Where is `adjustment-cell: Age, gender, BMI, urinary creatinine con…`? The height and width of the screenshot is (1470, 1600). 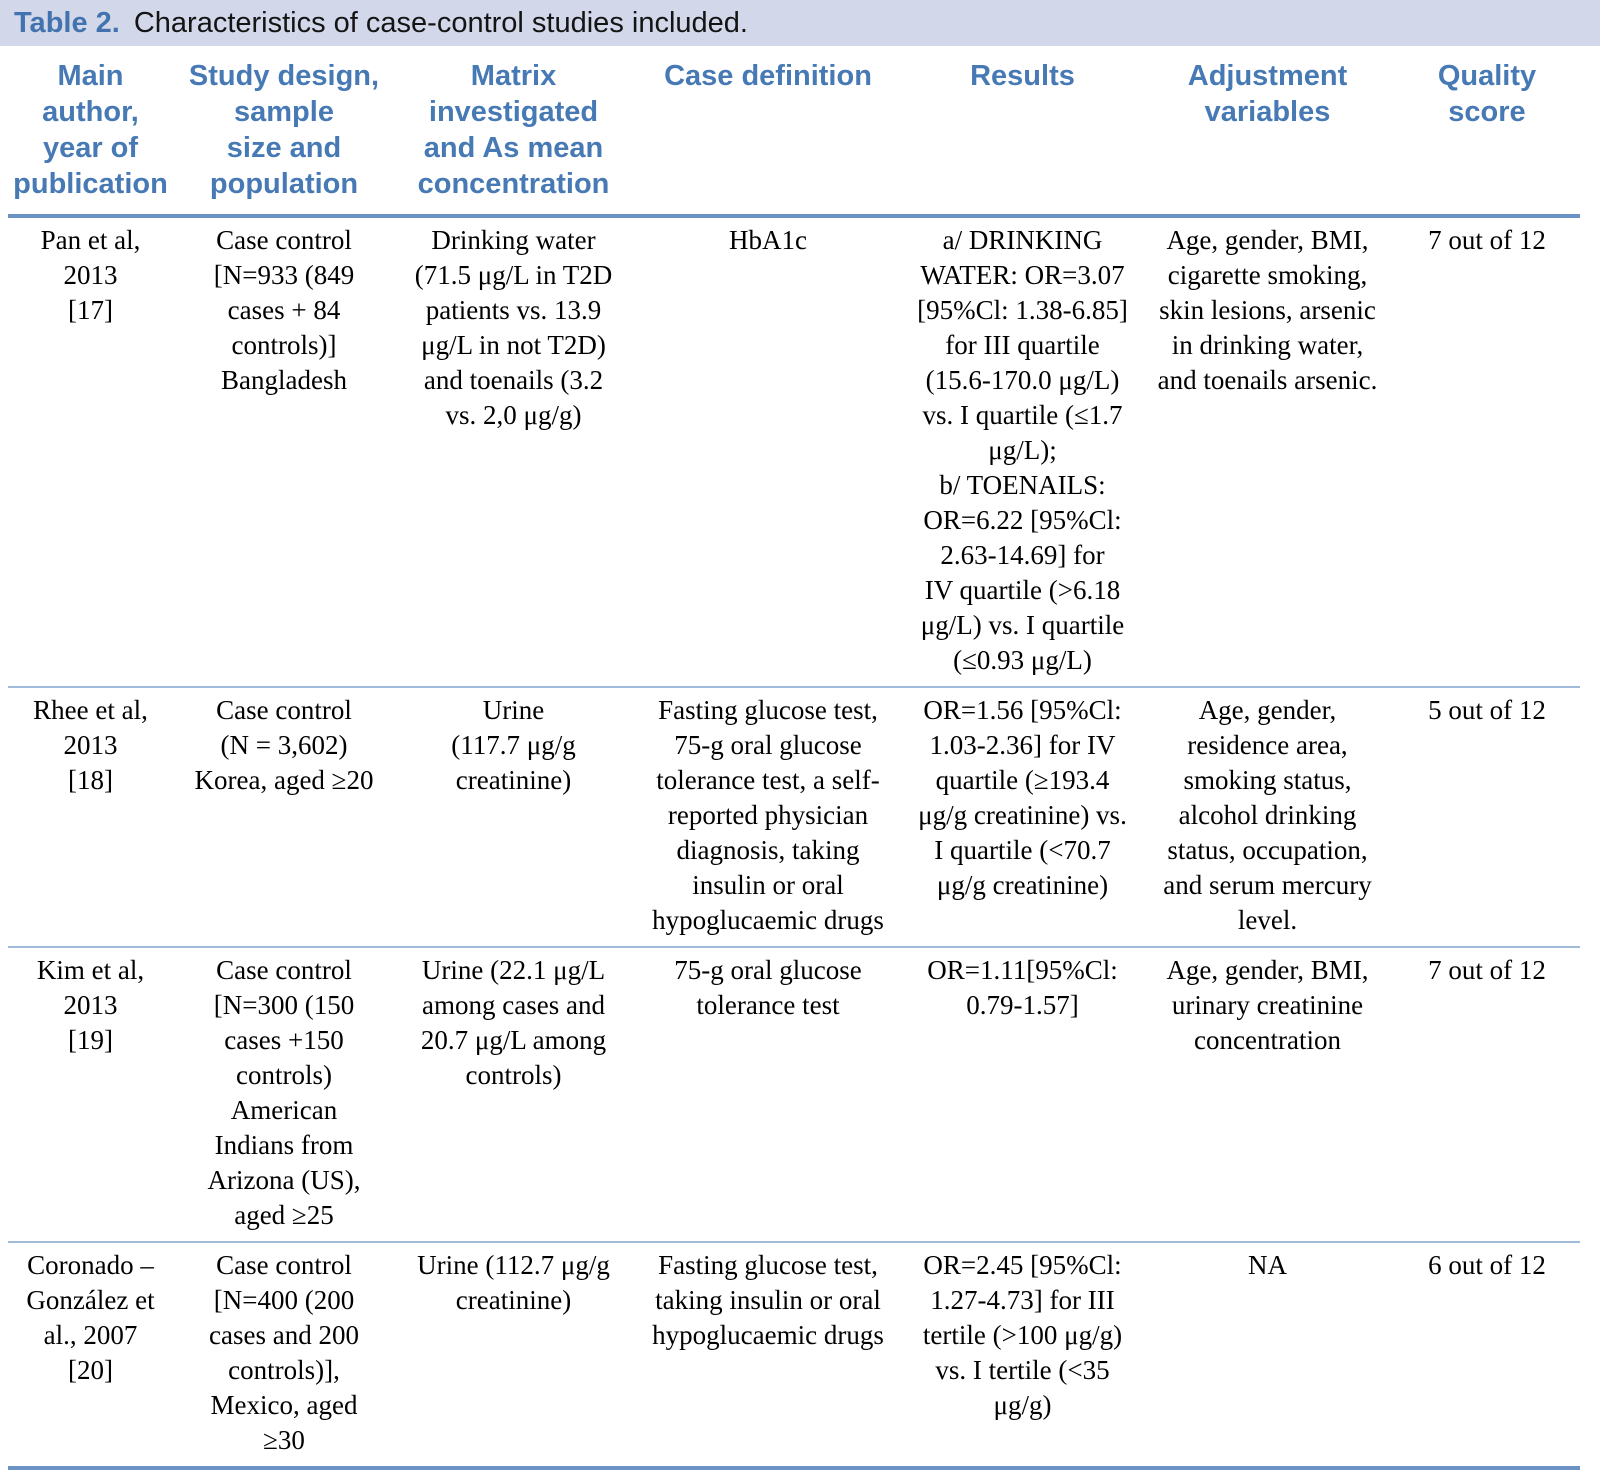
adjustment-cell: Age, gender, BMI, urinary creatinine con… is located at coordinates (1267, 1005).